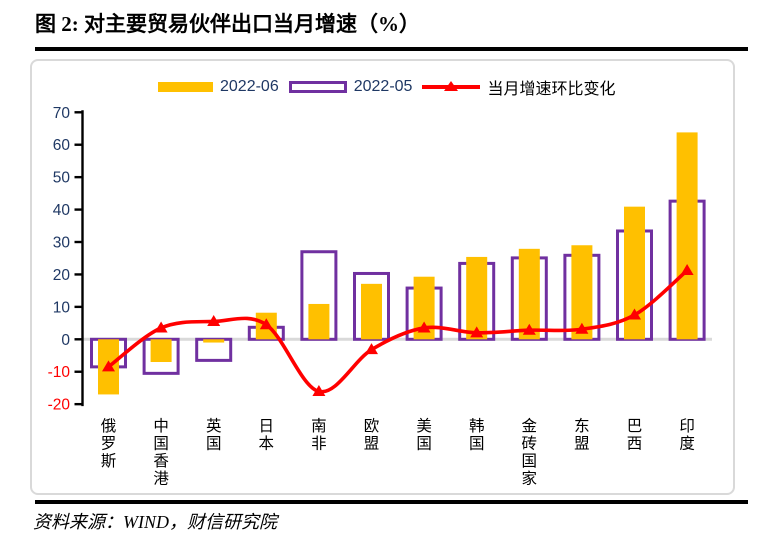  Describe the element at coordinates (62, 113) in the screenshot. I see `y-tick-label: 70` at that location.